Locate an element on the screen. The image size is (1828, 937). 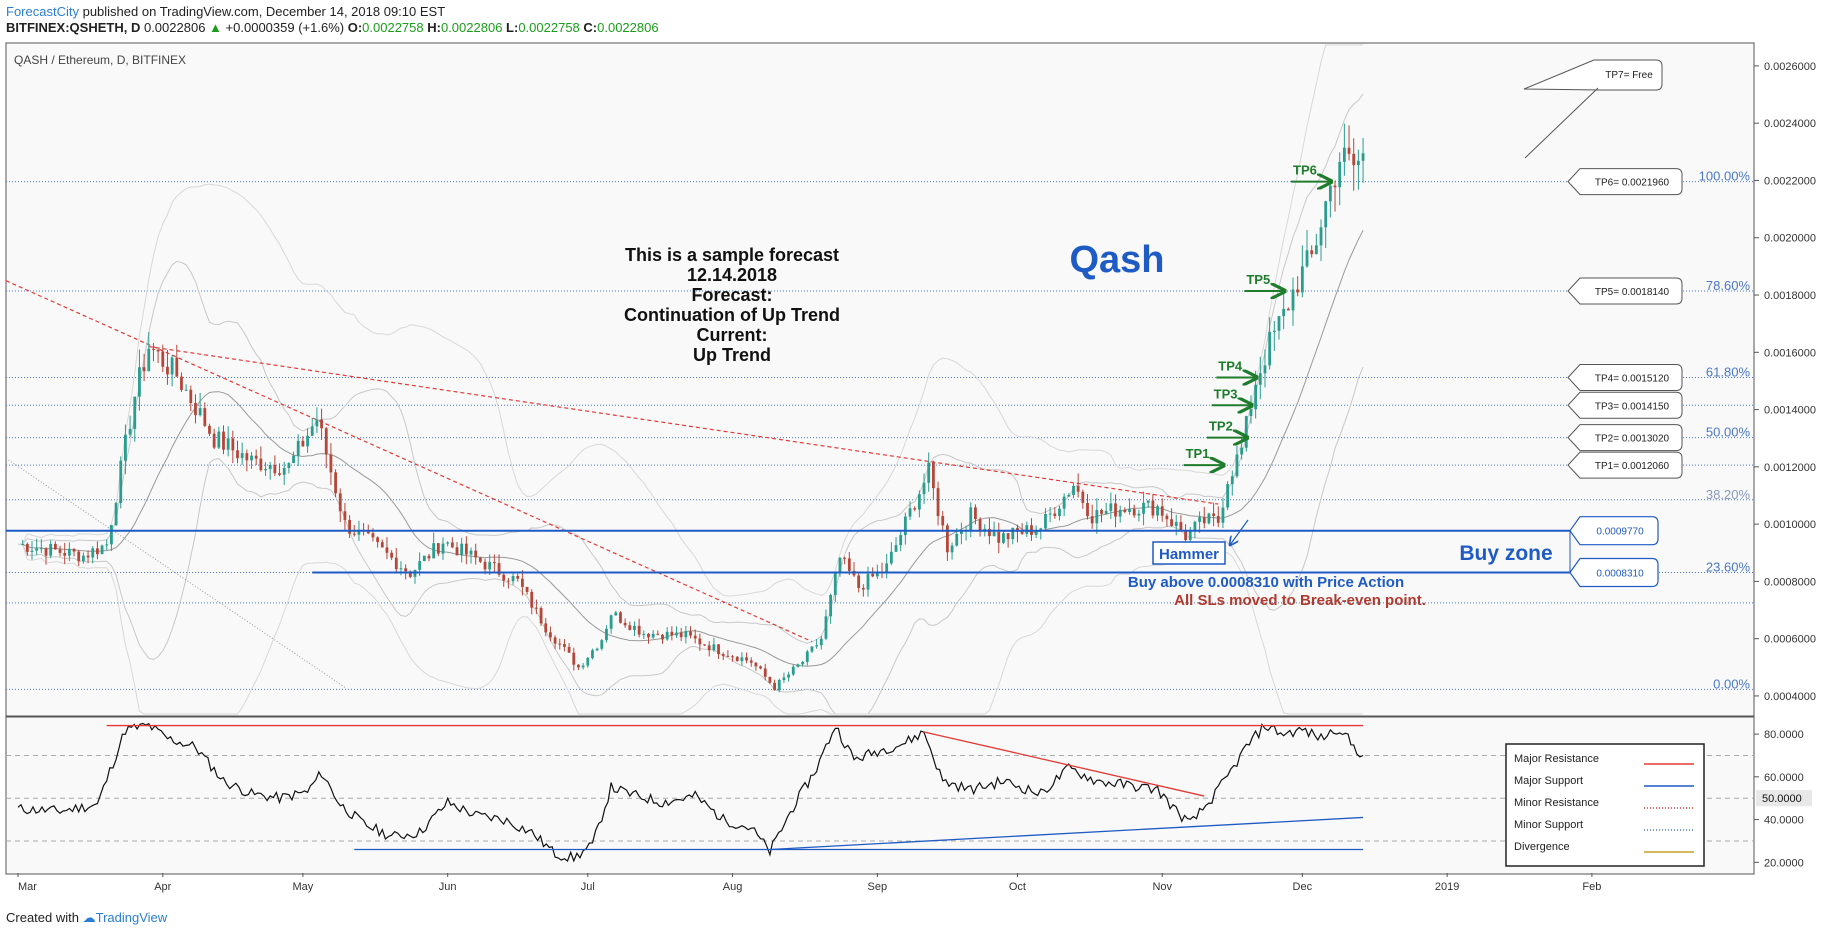
minor-trendline is located at coordinates (175, 572).